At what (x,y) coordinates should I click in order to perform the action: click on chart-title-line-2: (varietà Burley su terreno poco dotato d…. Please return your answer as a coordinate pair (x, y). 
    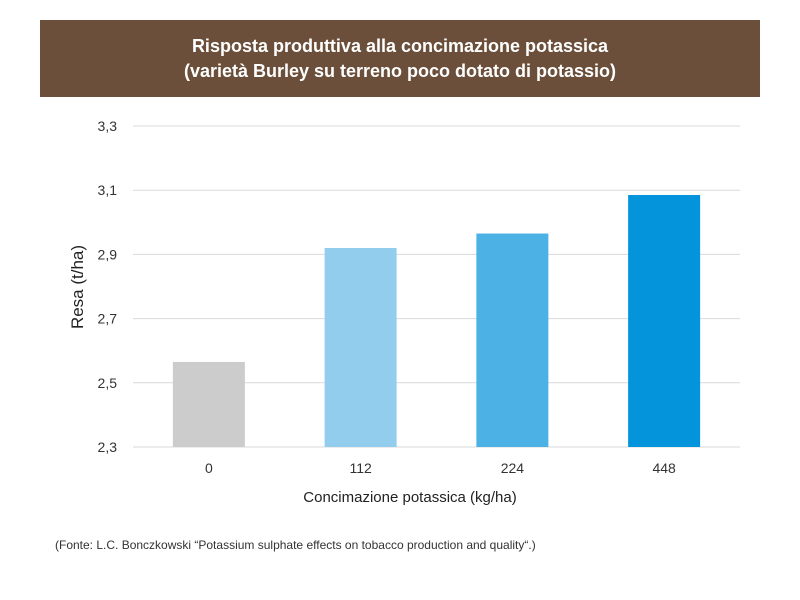
    Looking at the image, I should click on (400, 71).